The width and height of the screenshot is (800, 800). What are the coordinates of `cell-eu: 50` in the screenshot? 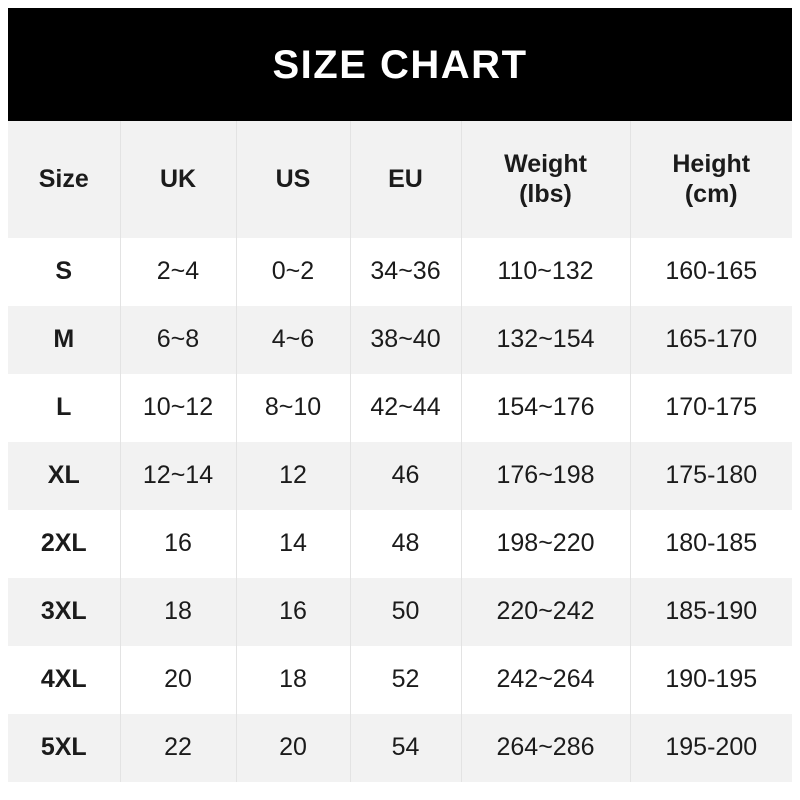 It's located at (406, 612).